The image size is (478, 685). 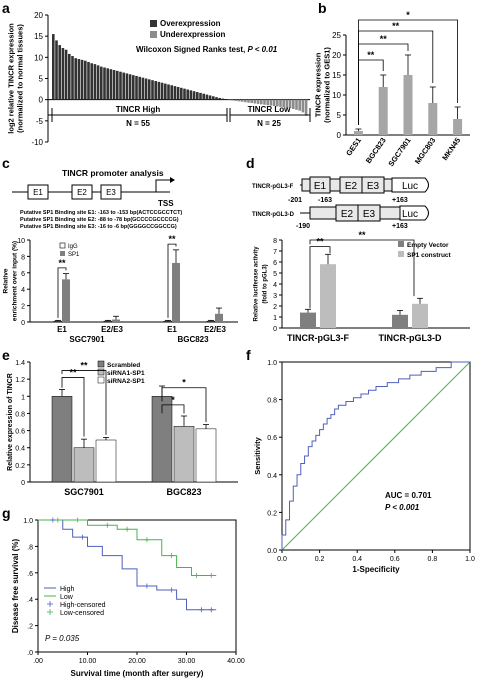 I want to click on y-tick-label: 0.8, so click(x=272, y=401).